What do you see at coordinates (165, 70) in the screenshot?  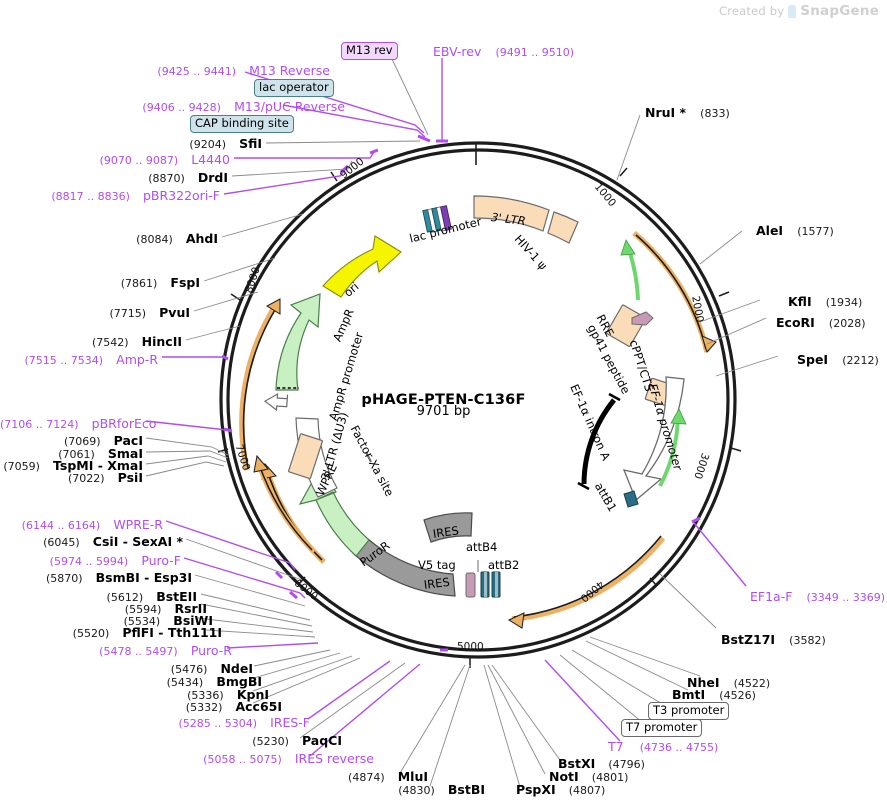 I see `label-row-m13-reverse: (9425 .. 9441) M13 Reverse` at bounding box center [165, 70].